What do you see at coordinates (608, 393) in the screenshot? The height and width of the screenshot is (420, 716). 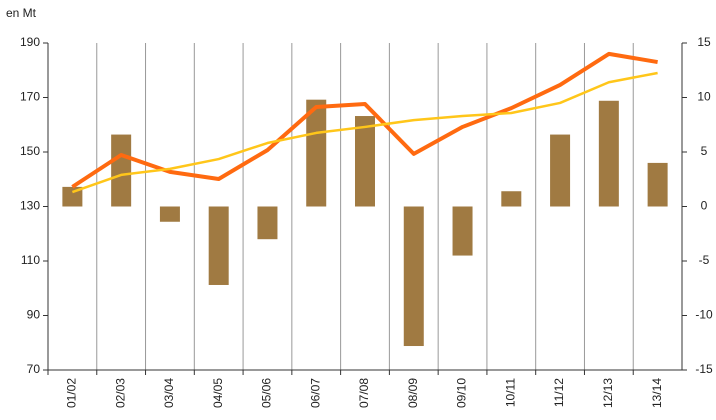 I see `x-tick-label: 12/13` at bounding box center [608, 393].